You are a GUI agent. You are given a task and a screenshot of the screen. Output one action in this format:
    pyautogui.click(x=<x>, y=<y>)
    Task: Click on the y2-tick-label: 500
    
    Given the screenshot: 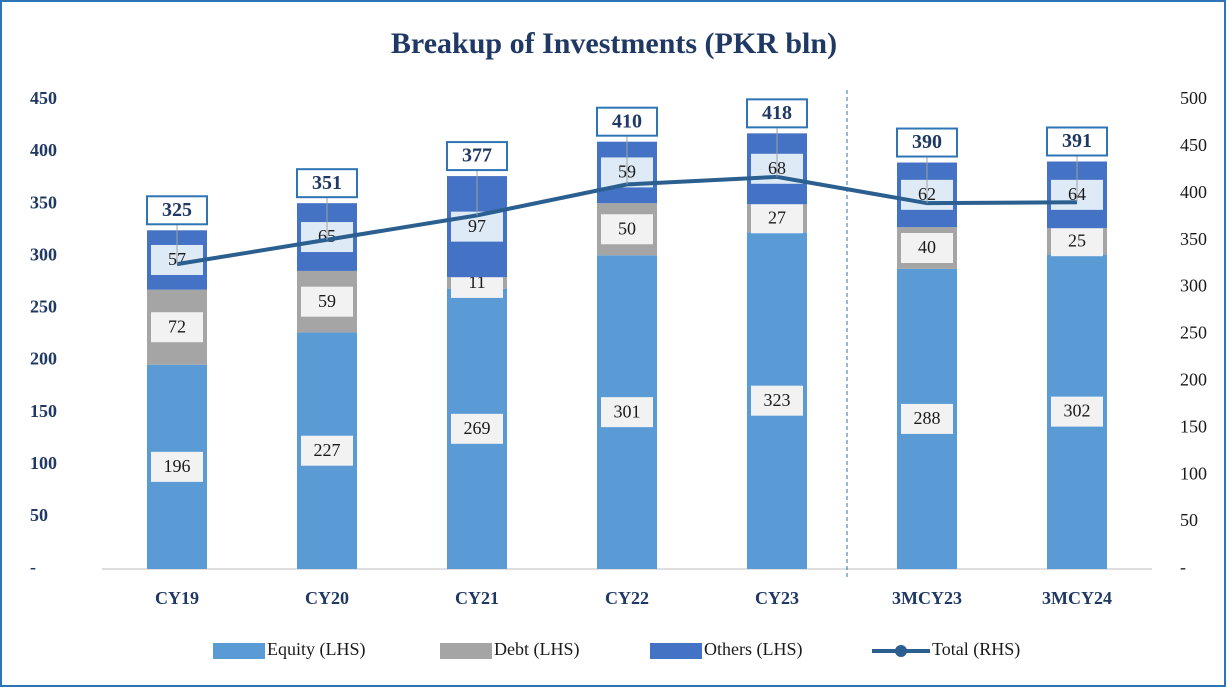 What is the action you would take?
    pyautogui.click(x=1193, y=98)
    